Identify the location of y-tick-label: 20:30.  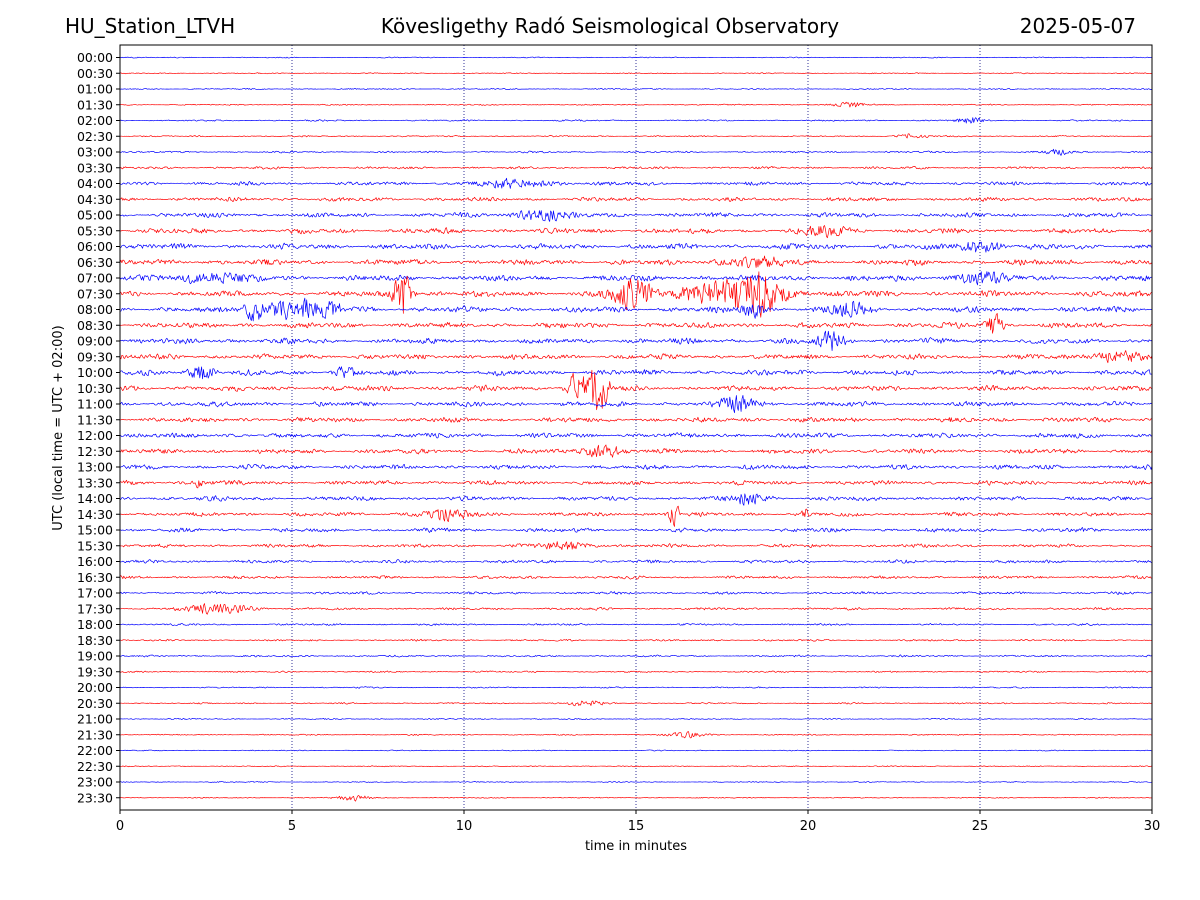
(95, 703).